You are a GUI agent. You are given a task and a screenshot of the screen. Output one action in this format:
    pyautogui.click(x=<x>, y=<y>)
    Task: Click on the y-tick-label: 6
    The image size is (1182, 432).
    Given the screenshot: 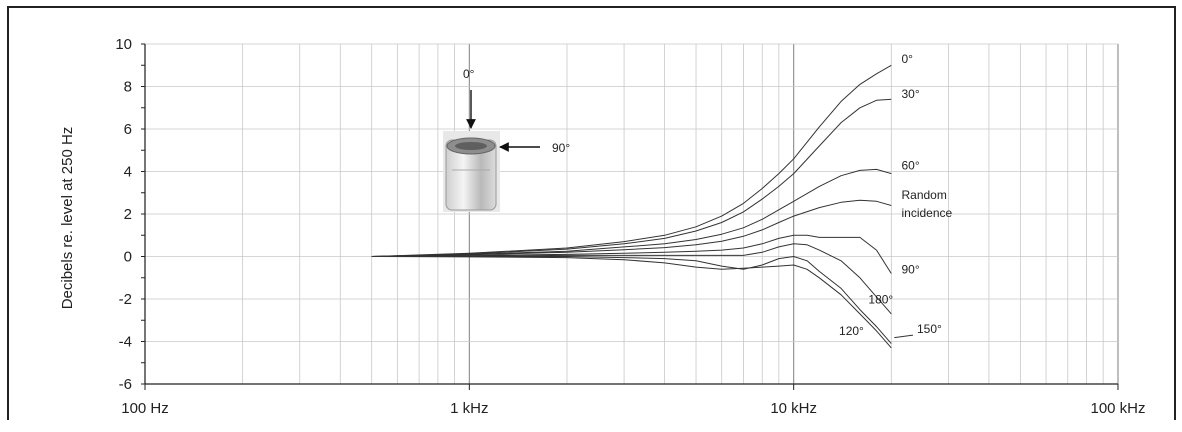 What is the action you would take?
    pyautogui.click(x=128, y=129)
    